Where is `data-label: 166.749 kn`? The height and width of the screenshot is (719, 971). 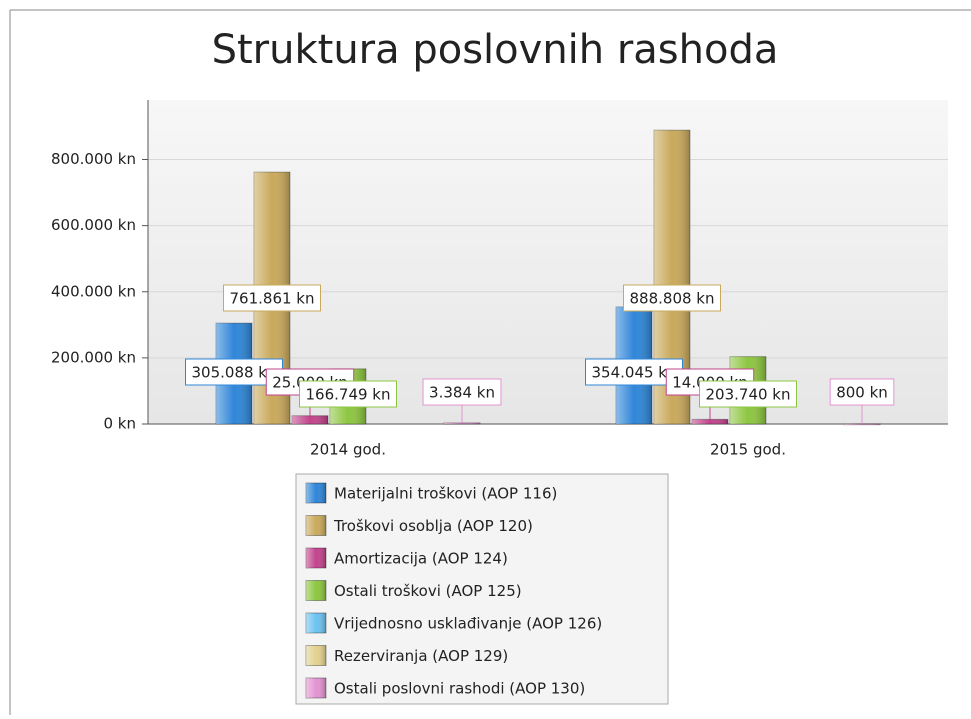 data-label: 166.749 kn is located at coordinates (348, 395).